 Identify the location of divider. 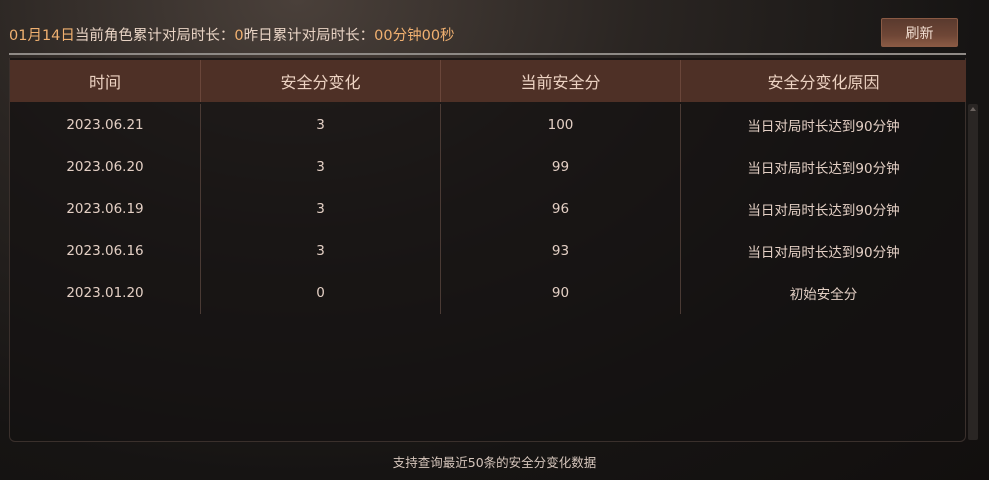
(487, 54).